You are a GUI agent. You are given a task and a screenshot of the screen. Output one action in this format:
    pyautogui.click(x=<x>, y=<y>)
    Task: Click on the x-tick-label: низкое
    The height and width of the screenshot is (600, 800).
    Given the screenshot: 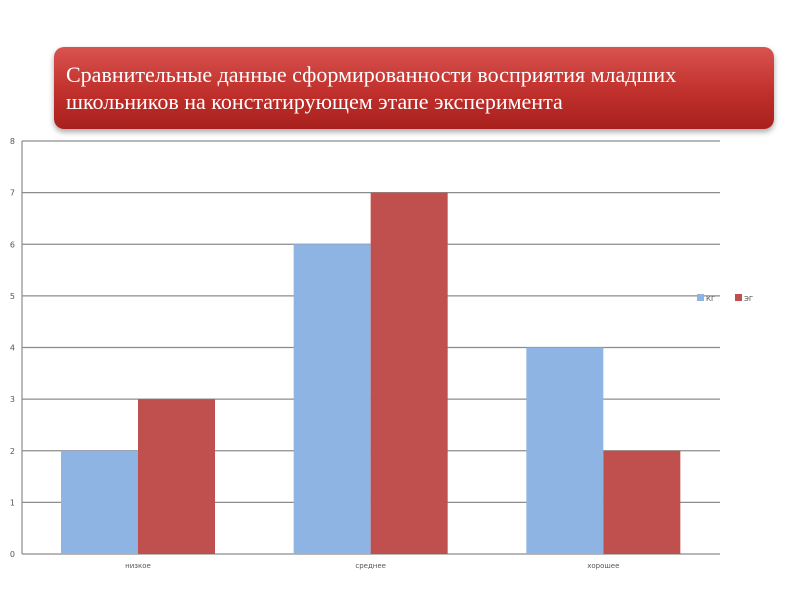 What is the action you would take?
    pyautogui.click(x=138, y=566)
    